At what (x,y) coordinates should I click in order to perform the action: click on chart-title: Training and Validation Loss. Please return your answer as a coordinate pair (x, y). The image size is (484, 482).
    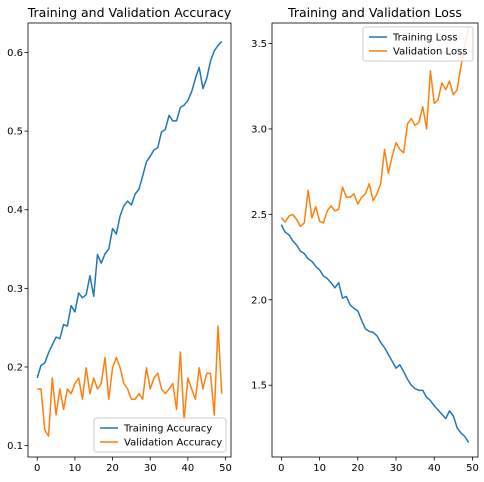
    Looking at the image, I should click on (374, 12).